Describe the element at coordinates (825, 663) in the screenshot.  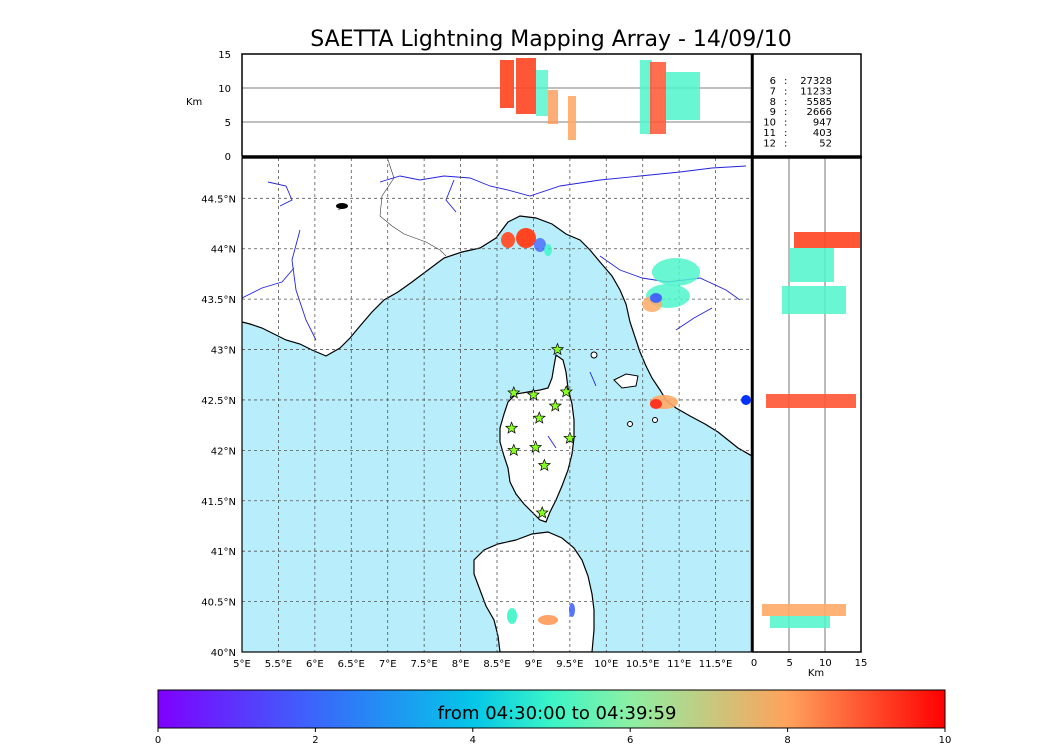
I see `side-alt-tick-label: 10` at that location.